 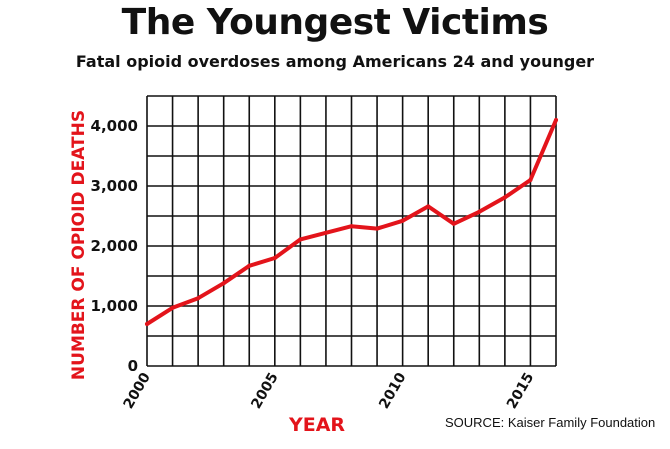 I want to click on y-tick-label: 1,000, so click(x=114, y=306).